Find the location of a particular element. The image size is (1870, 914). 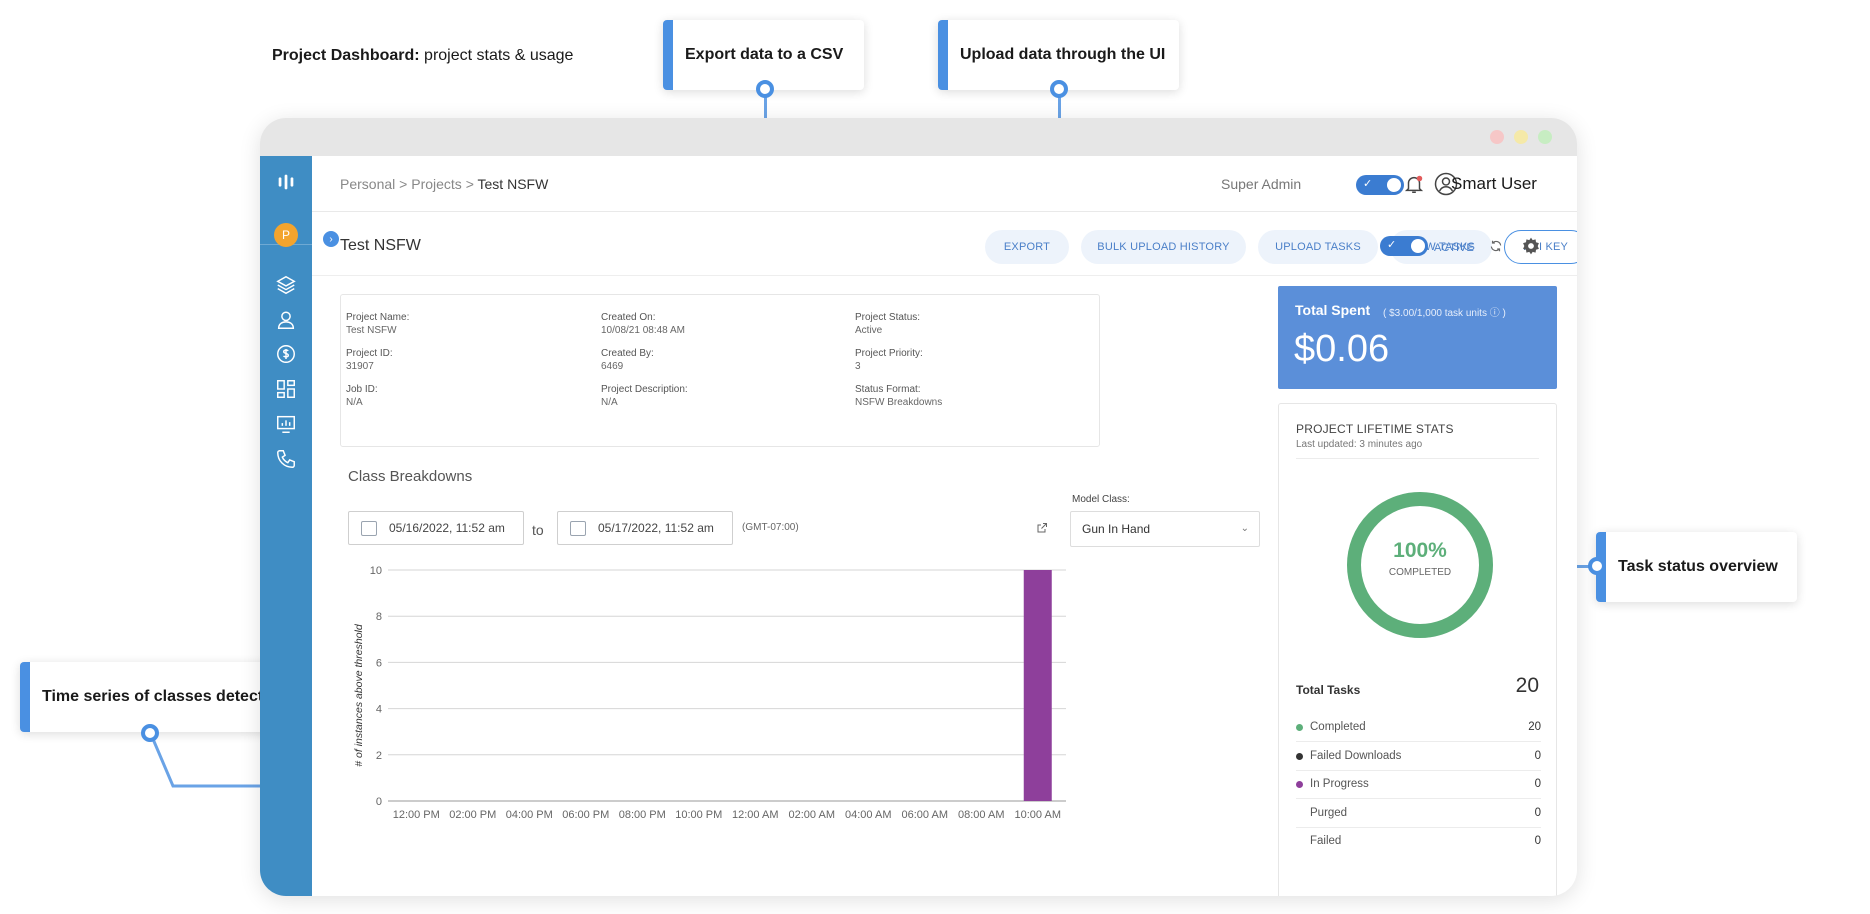

start-date-picker: 05/16/2022, 11:52 am is located at coordinates (436, 528).